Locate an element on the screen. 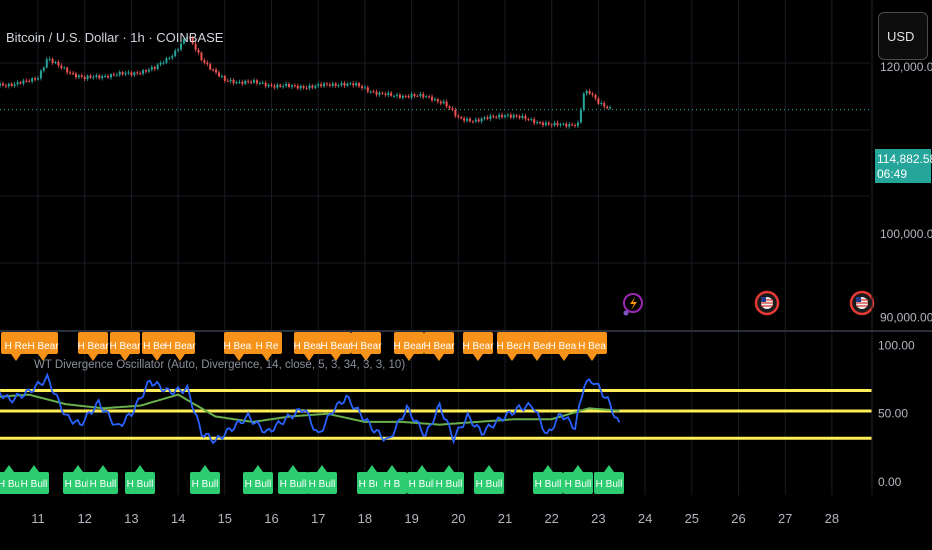 The image size is (932, 550). currency-button: USD is located at coordinates (903, 36).